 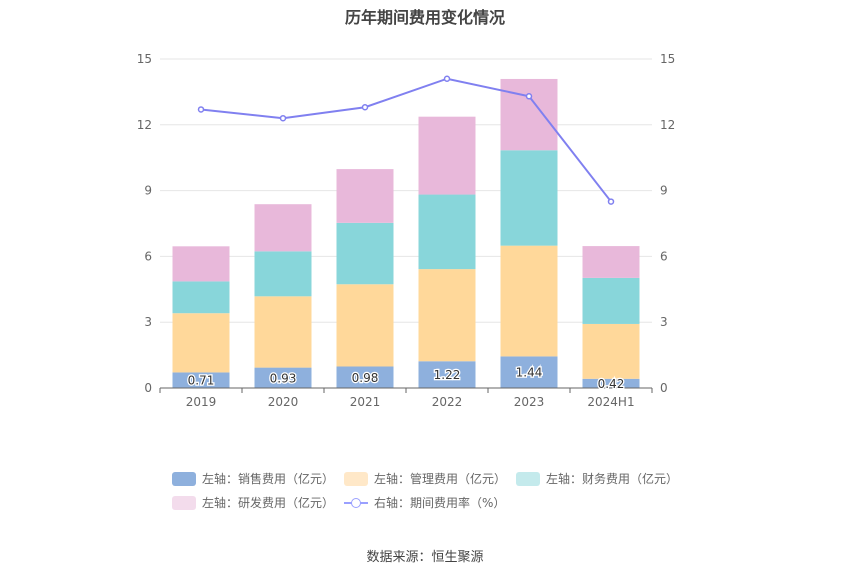 What do you see at coordinates (283, 402) in the screenshot?
I see `x-tick-label: 2020` at bounding box center [283, 402].